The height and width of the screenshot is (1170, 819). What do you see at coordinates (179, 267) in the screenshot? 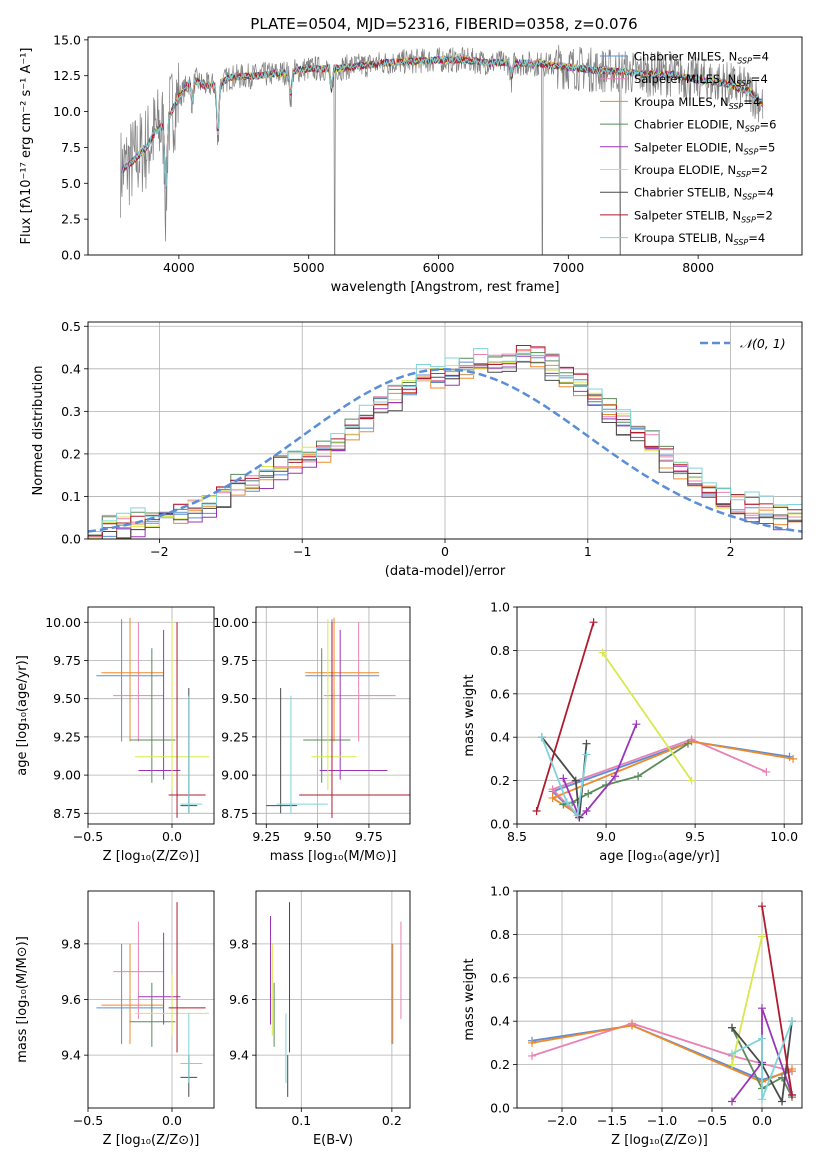
I see `x-tick-label: 4000` at bounding box center [179, 267].